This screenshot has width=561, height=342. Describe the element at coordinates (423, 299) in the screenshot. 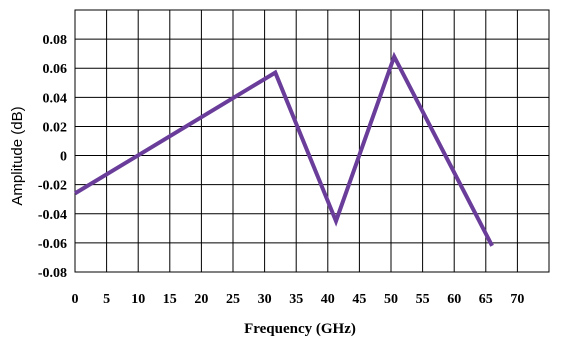

I see `x-tick-label: 55` at that location.